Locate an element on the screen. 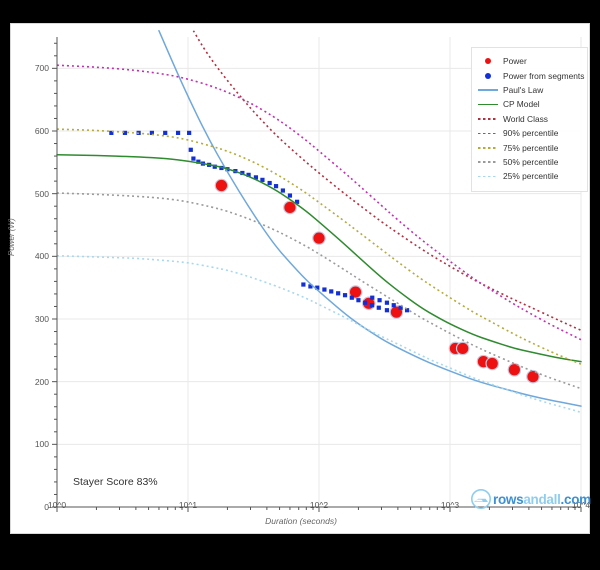  y-axis-label: Power (W) is located at coordinates (11, 237).